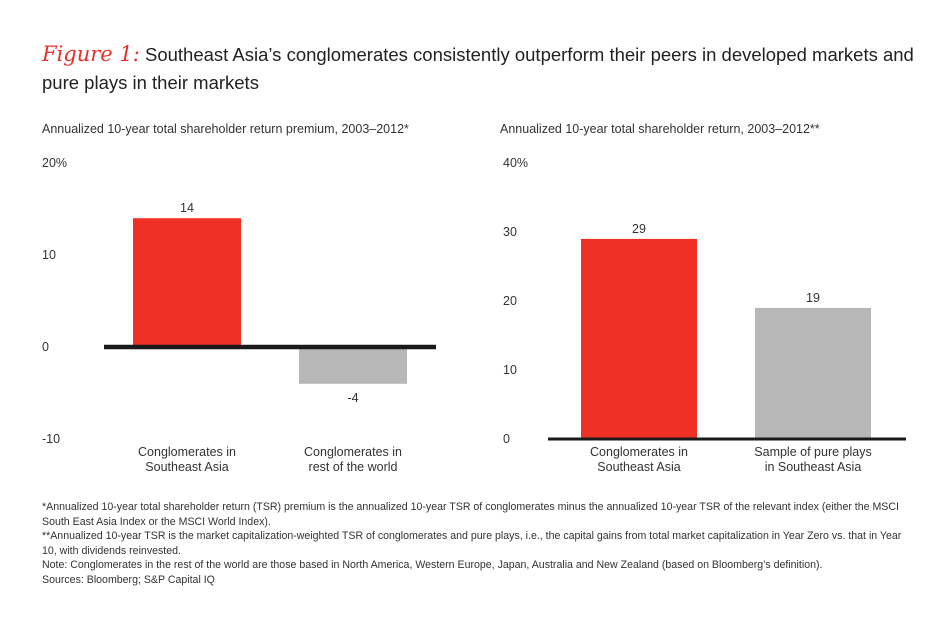 This screenshot has width=950, height=630. What do you see at coordinates (187, 459) in the screenshot?
I see `chart-1-category-label: Conglomerates in Southeast Asia` at bounding box center [187, 459].